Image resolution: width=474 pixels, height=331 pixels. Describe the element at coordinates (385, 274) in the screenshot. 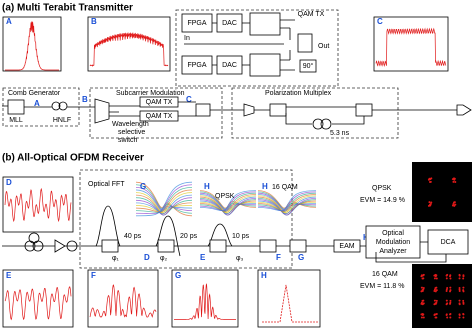

I see `format: 16 QAM` at that location.